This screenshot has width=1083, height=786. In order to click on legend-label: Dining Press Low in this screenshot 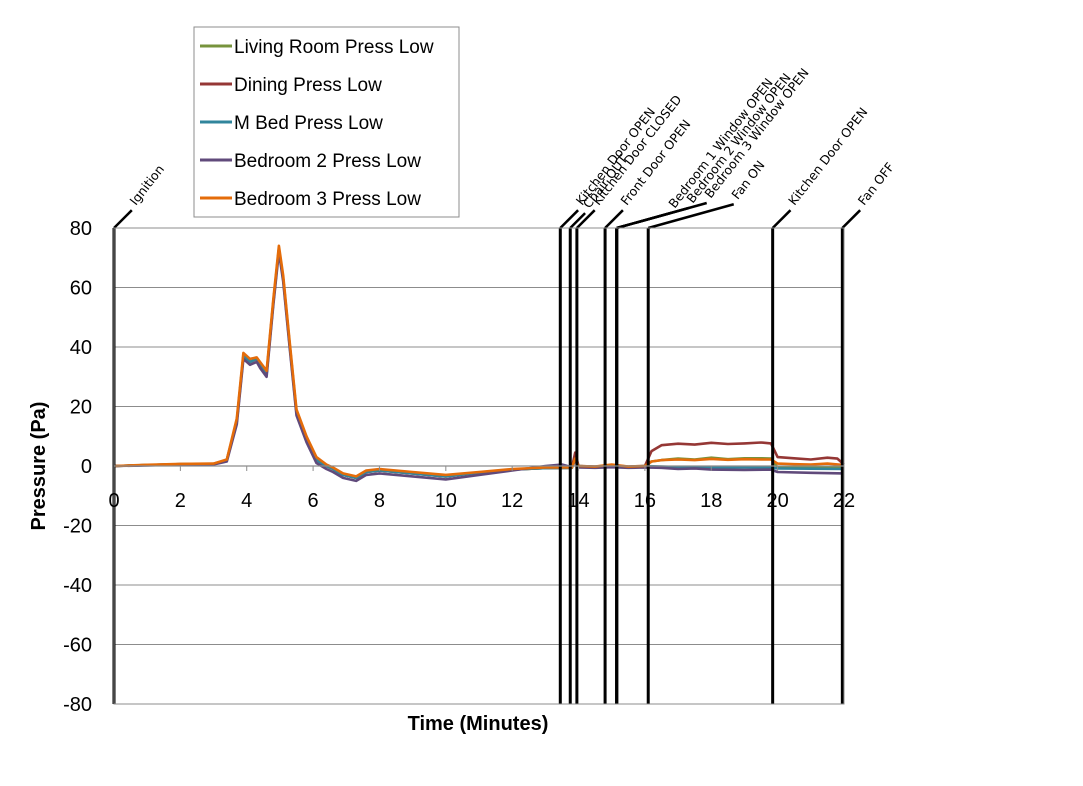, I will do `click(308, 85)`.